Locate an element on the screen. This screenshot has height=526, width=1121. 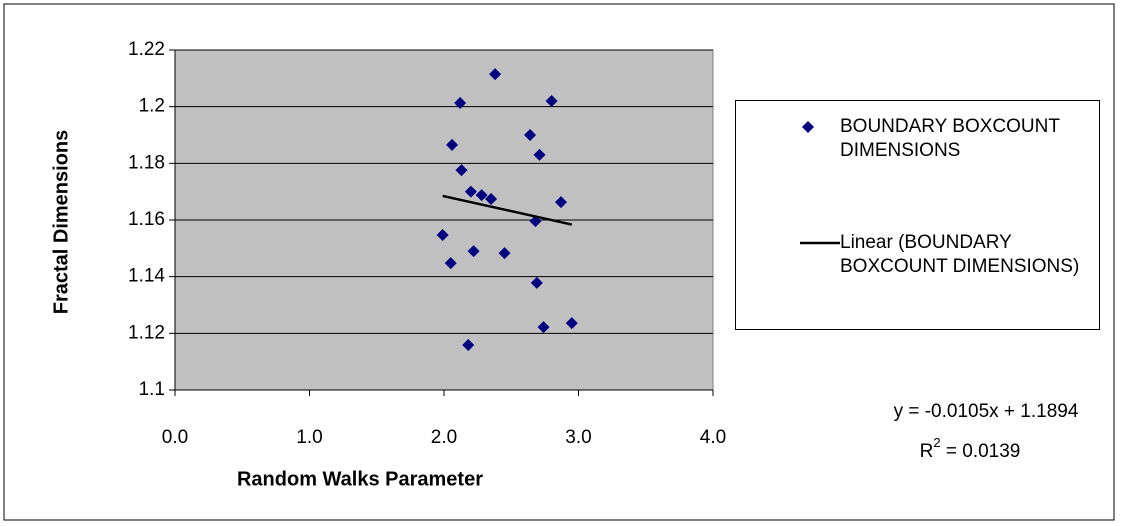
y-tick-label: 1.22 is located at coordinates (146, 49).